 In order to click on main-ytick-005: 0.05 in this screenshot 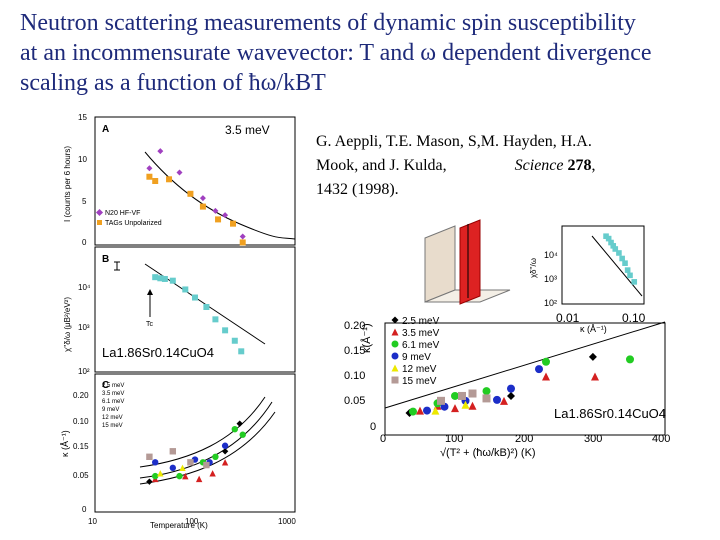, I will do `click(354, 401)`.